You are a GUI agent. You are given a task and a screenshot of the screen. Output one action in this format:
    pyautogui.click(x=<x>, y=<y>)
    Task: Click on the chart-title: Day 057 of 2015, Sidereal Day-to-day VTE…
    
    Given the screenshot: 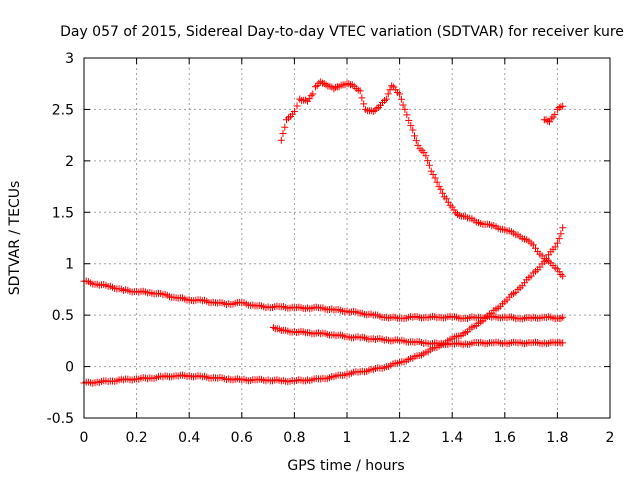 What is the action you would take?
    pyautogui.click(x=342, y=32)
    